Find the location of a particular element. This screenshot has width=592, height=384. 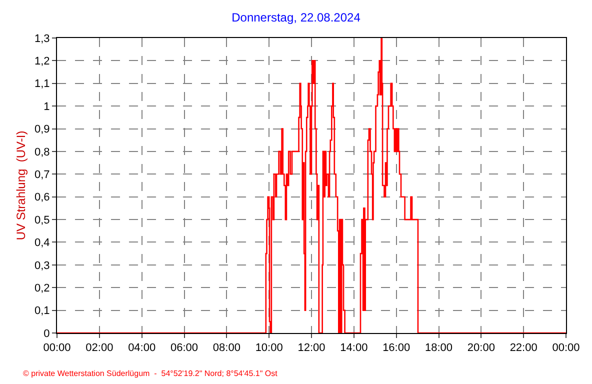

x-tick-label: 16:00 is located at coordinates (396, 348).